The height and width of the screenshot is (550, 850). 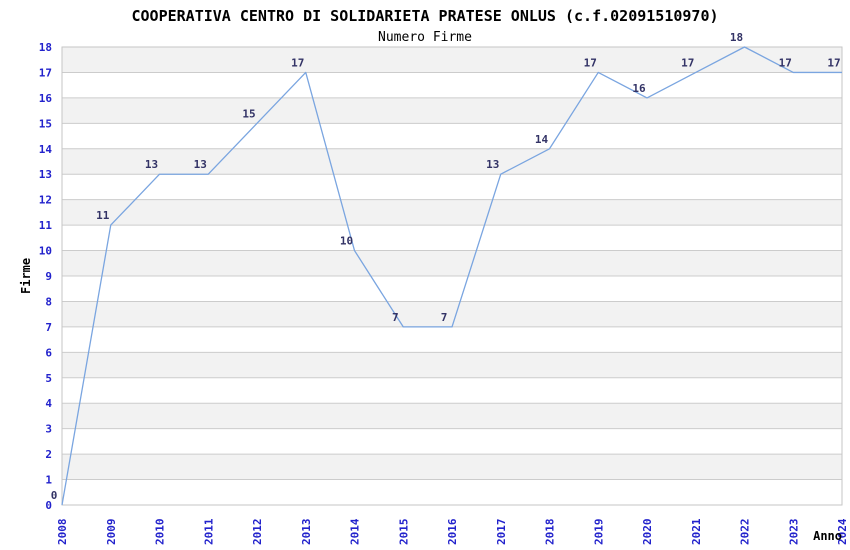 I want to click on x-tick-label: 2015, so click(x=403, y=532).